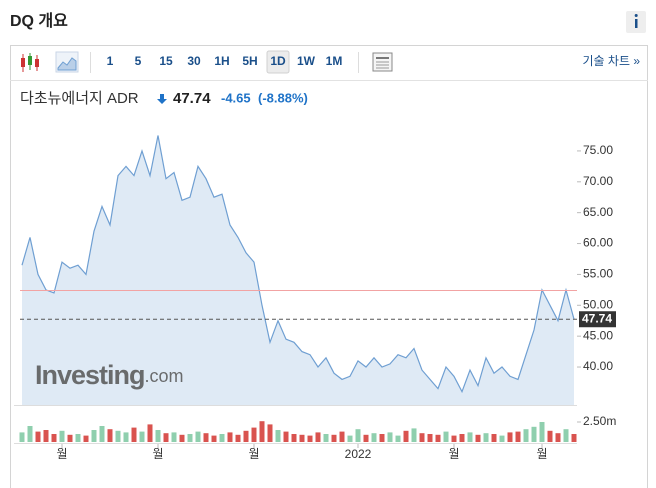 The image size is (656, 488). Describe the element at coordinates (334, 61) in the screenshot. I see `interval-button: 1M` at that location.